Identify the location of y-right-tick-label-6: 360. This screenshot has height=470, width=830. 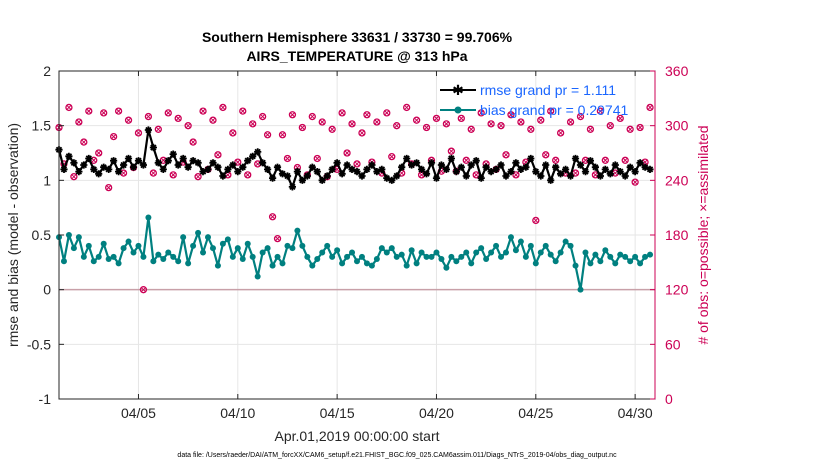
(677, 71).